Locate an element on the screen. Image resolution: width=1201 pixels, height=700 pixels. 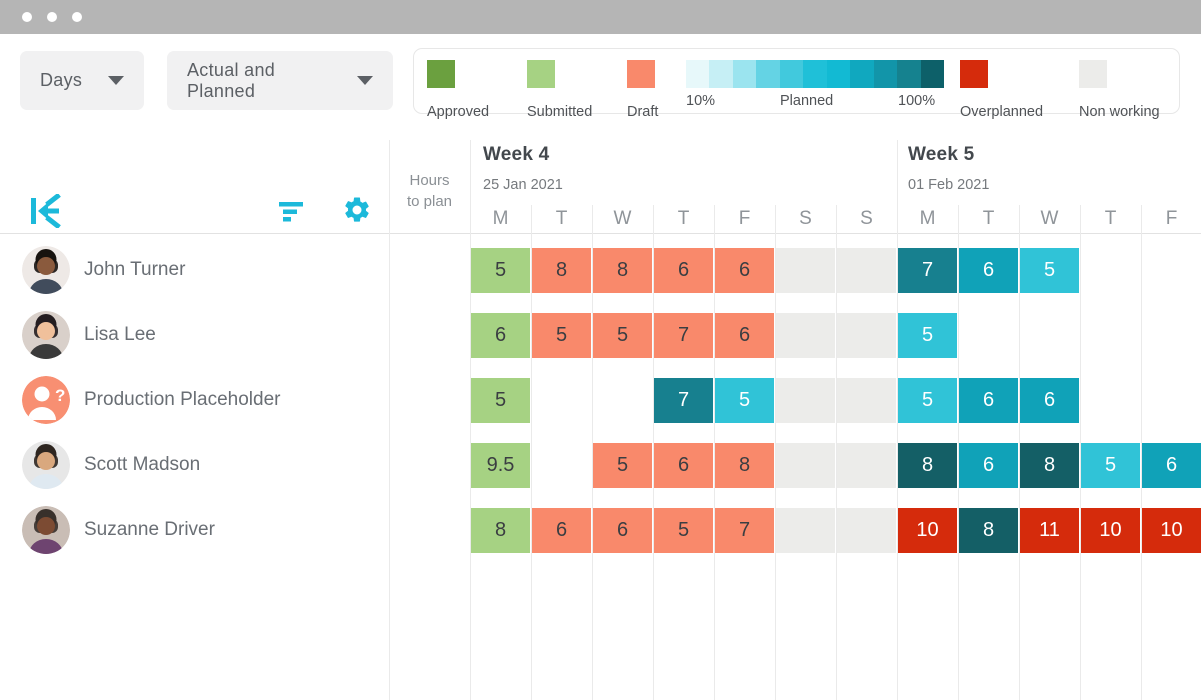
timescale-dropdown-value: Days is located at coordinates (61, 80).